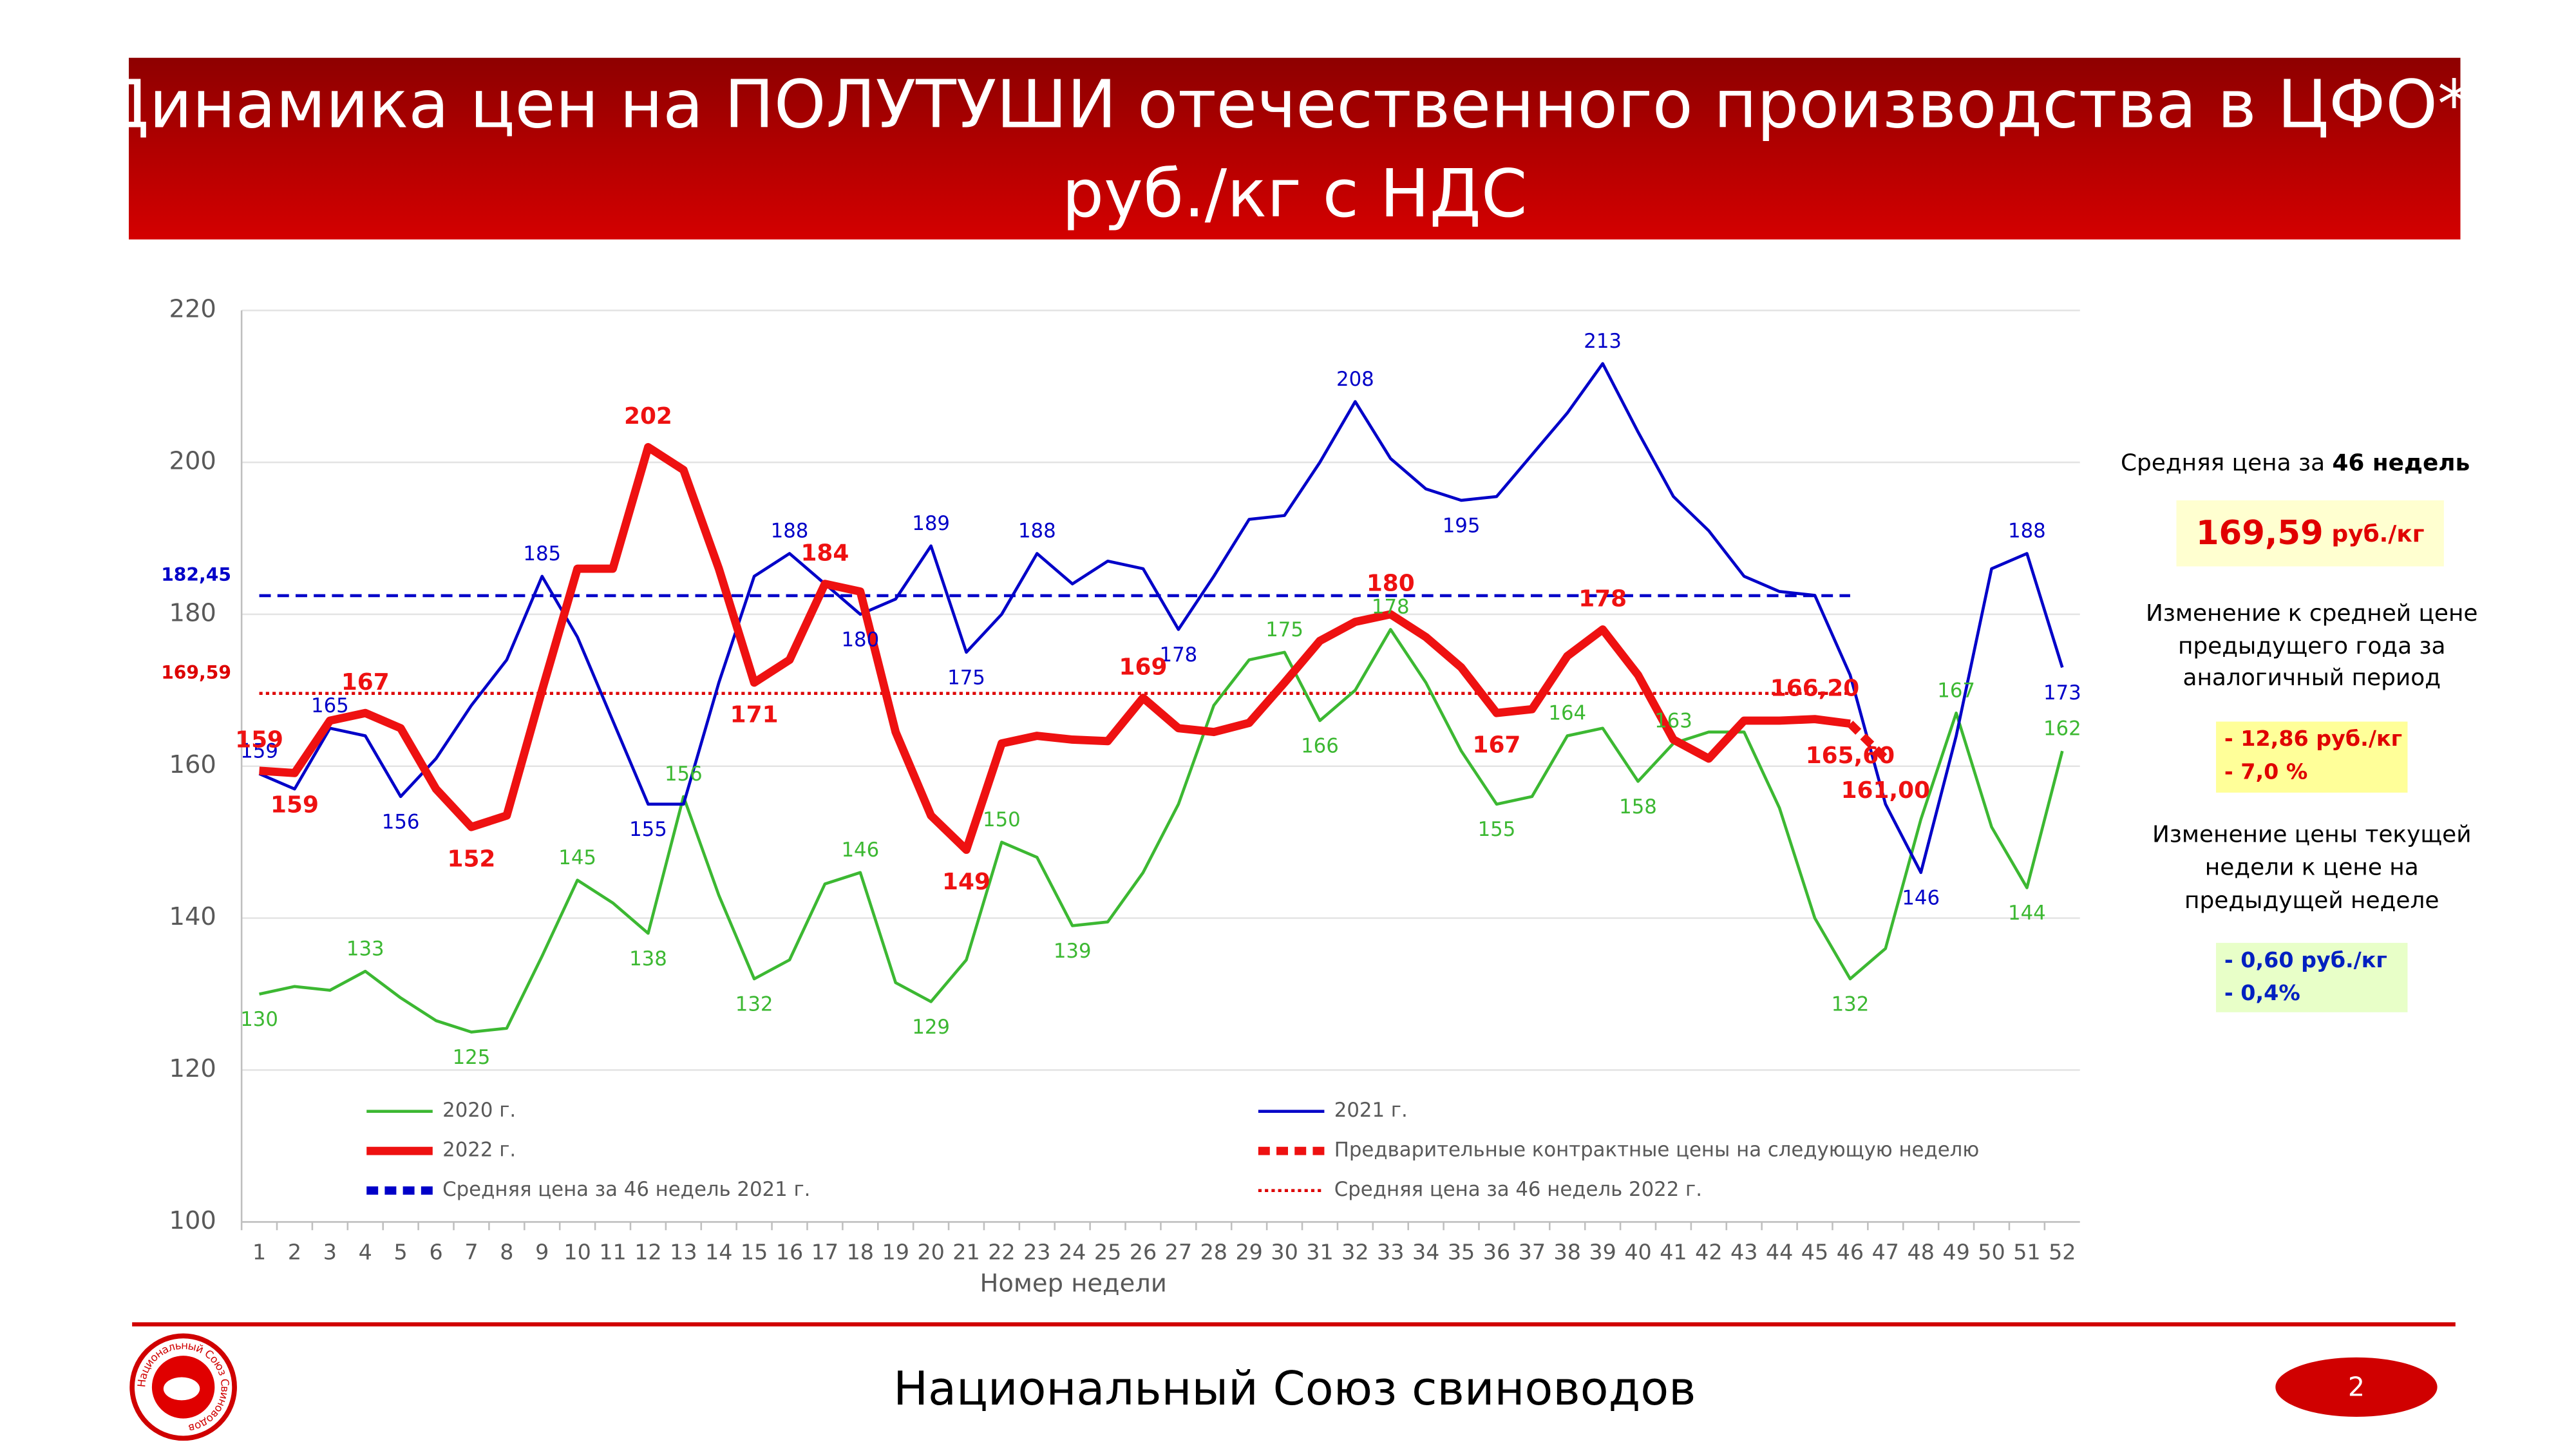 The height and width of the screenshot is (1449, 2576). What do you see at coordinates (1673, 1253) in the screenshot?
I see `x-tick-label: 41` at bounding box center [1673, 1253].